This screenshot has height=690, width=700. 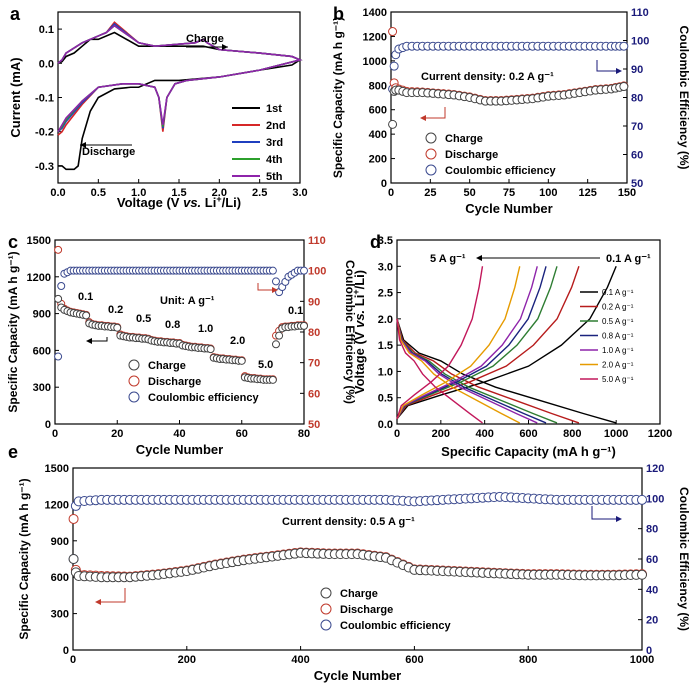 I want to click on panel-d-legend-label: 5.0 A g⁻¹, so click(x=618, y=379).